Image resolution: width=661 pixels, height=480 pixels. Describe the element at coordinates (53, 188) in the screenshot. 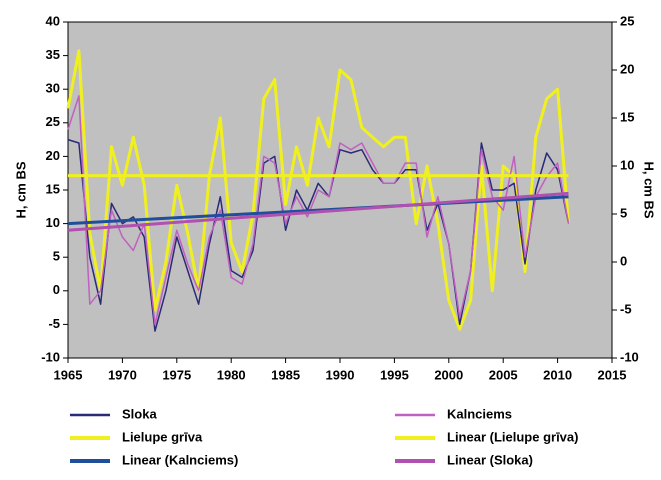

I see `y-tick-label: 15` at that location.